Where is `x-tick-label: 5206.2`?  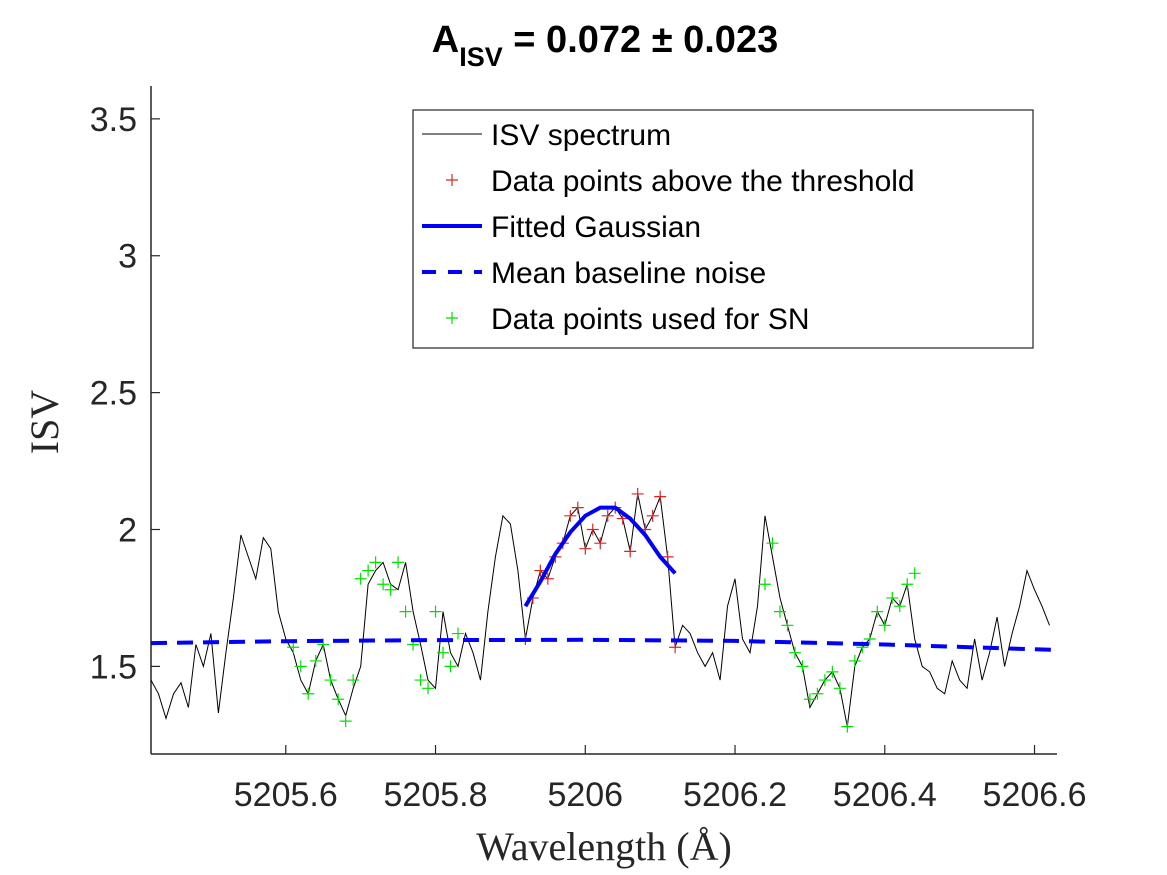 x-tick-label: 5206.2 is located at coordinates (735, 795).